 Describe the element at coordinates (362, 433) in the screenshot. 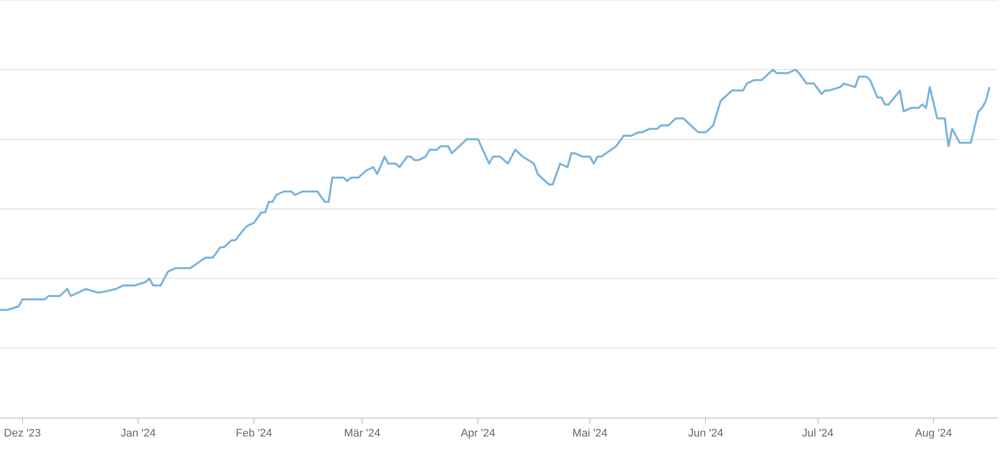

I see `x-tick-label: Mär '24` at that location.